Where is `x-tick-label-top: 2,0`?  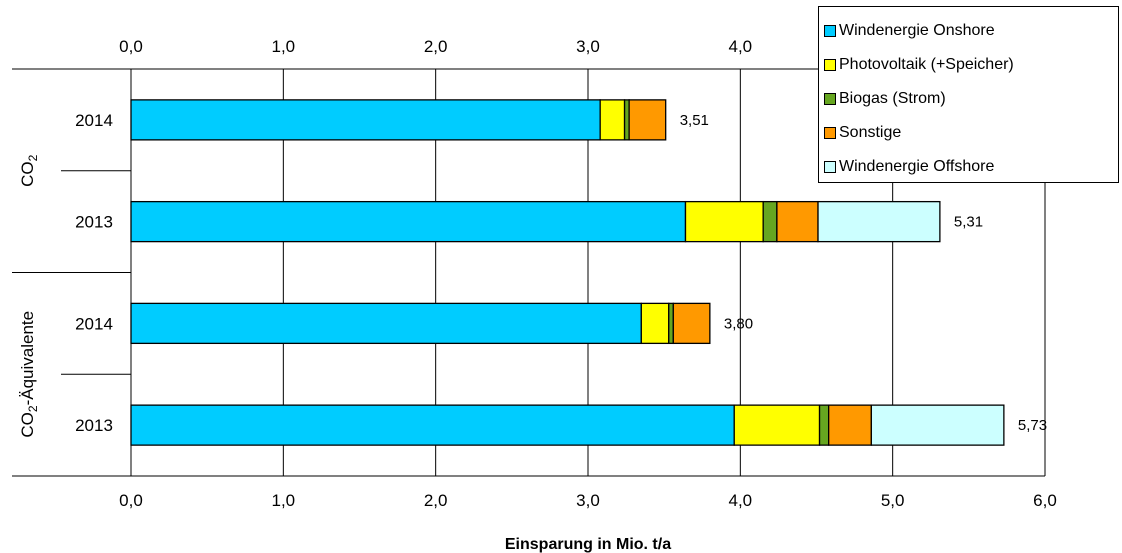
x-tick-label-top: 2,0 is located at coordinates (436, 46).